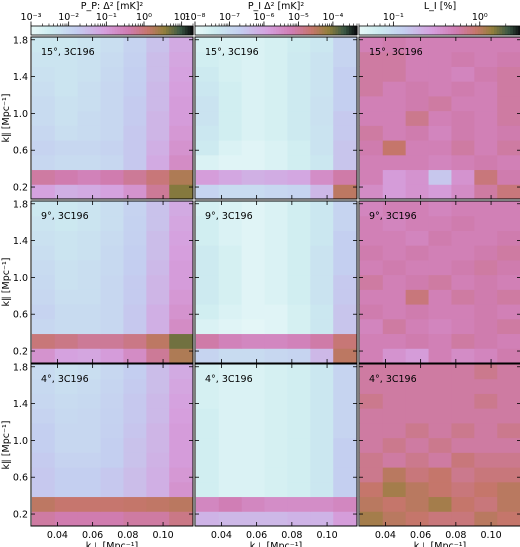  I want to click on y-axis-label: k∥ [Mpc⁻¹], so click(6, 445).